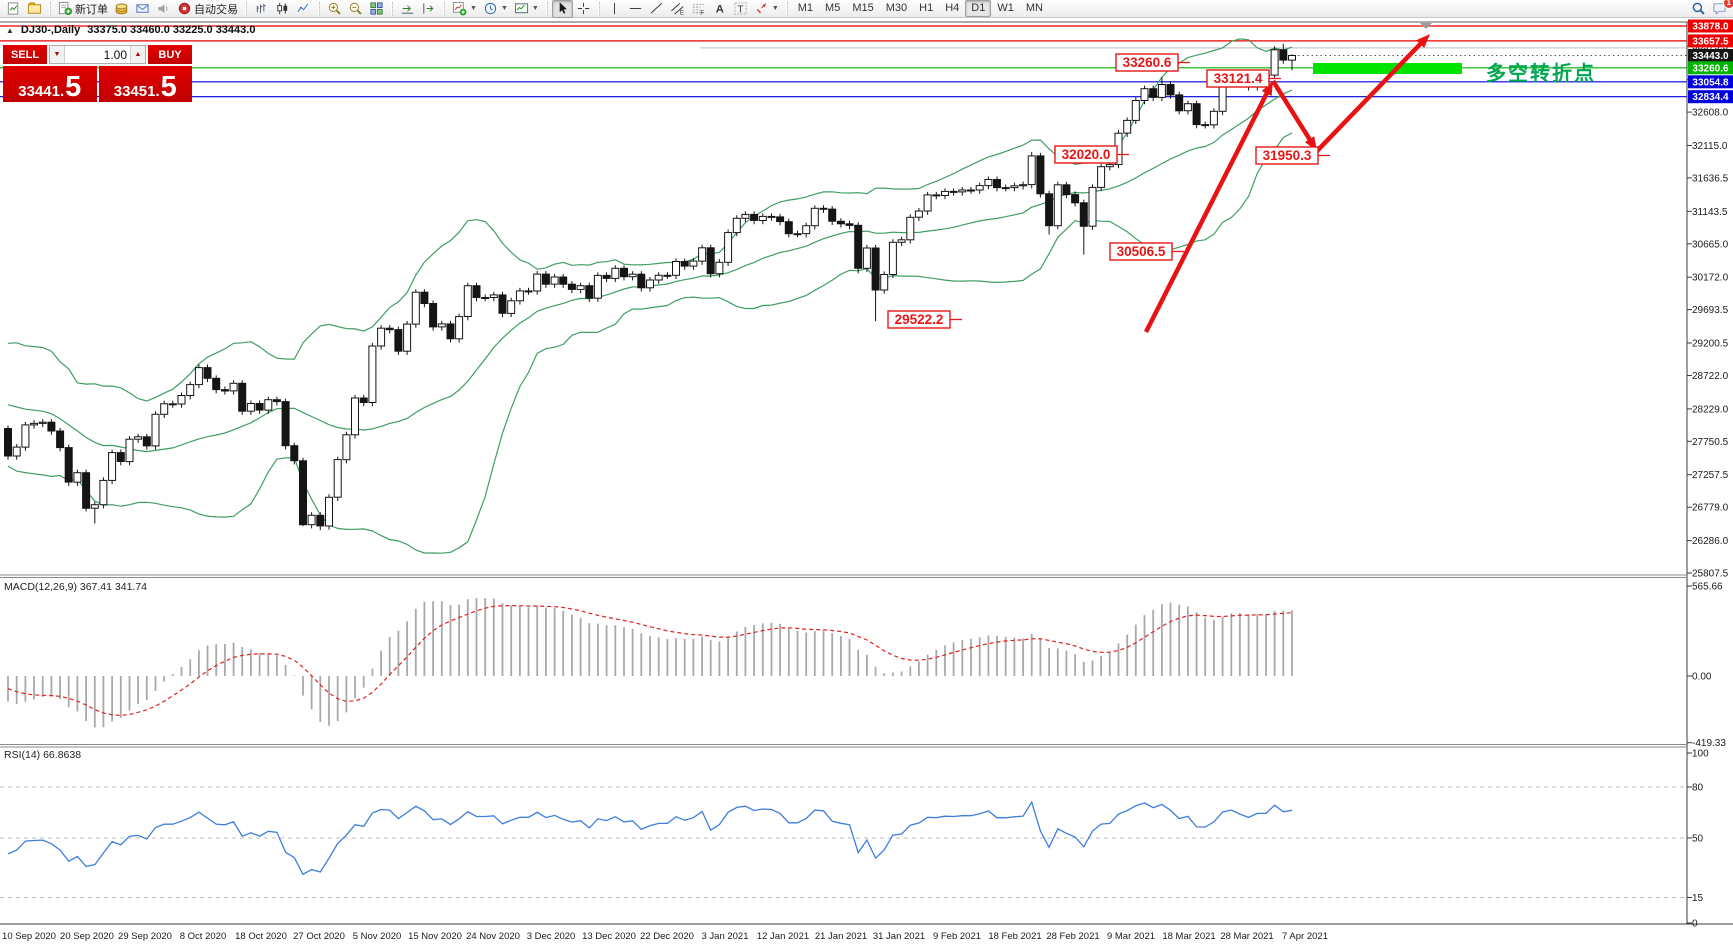 Image resolution: width=1733 pixels, height=944 pixels. What do you see at coordinates (562, 9) in the screenshot?
I see `cursor-icon` at bounding box center [562, 9].